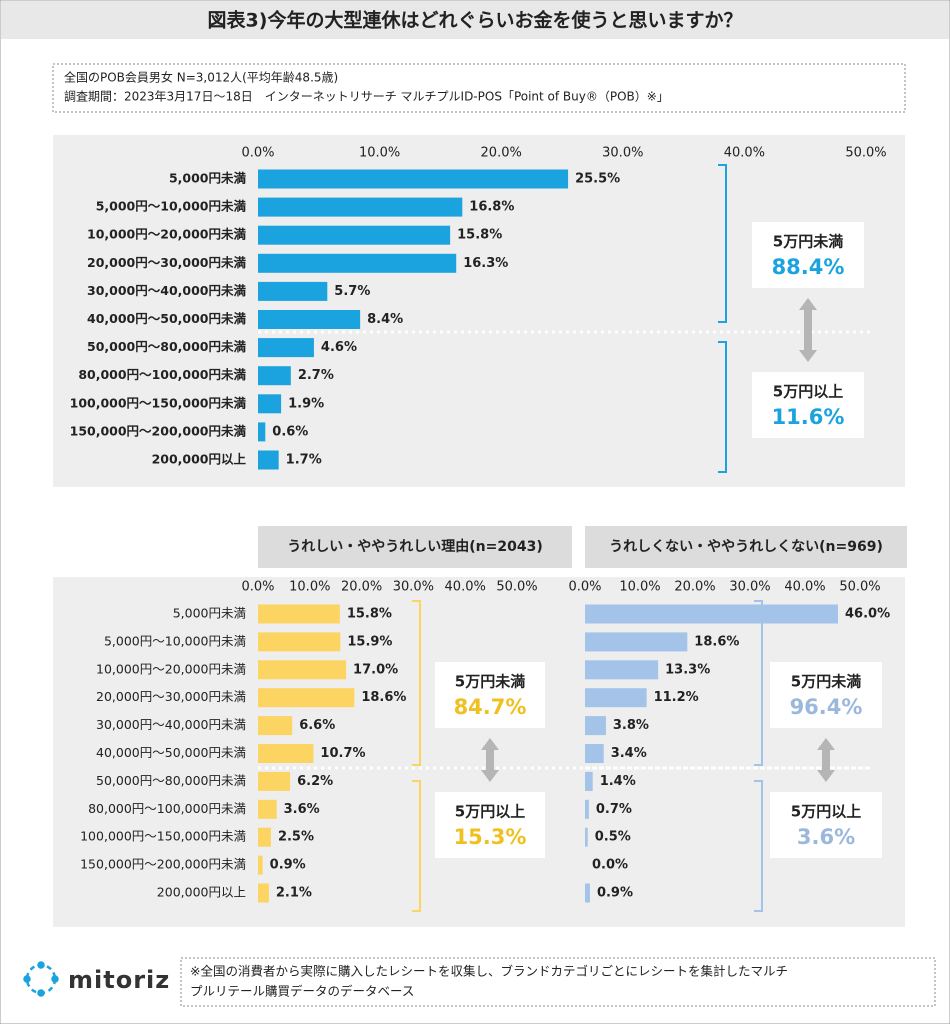 The height and width of the screenshot is (1024, 950). Describe the element at coordinates (119, 980) in the screenshot. I see `logo: mitoriz` at that location.